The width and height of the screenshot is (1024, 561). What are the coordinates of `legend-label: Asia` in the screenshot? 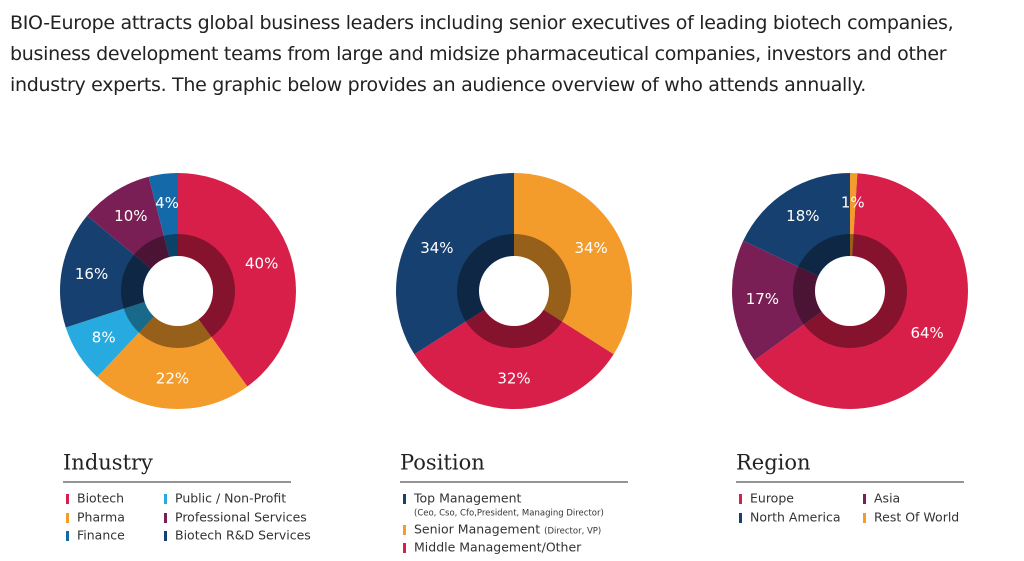 It's located at (887, 498).